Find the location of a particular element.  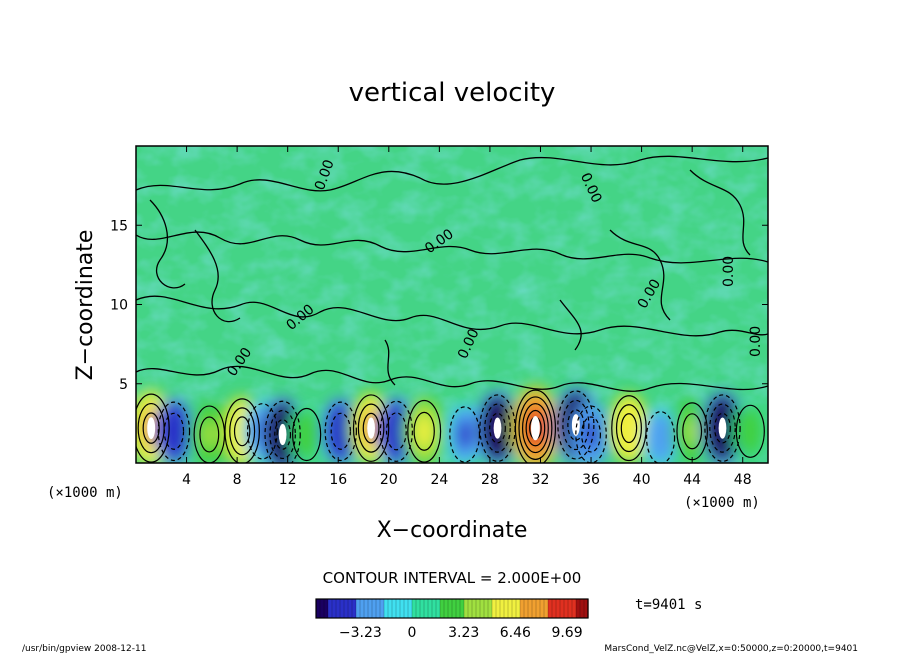

x-tick-label: 28 is located at coordinates (490, 480).